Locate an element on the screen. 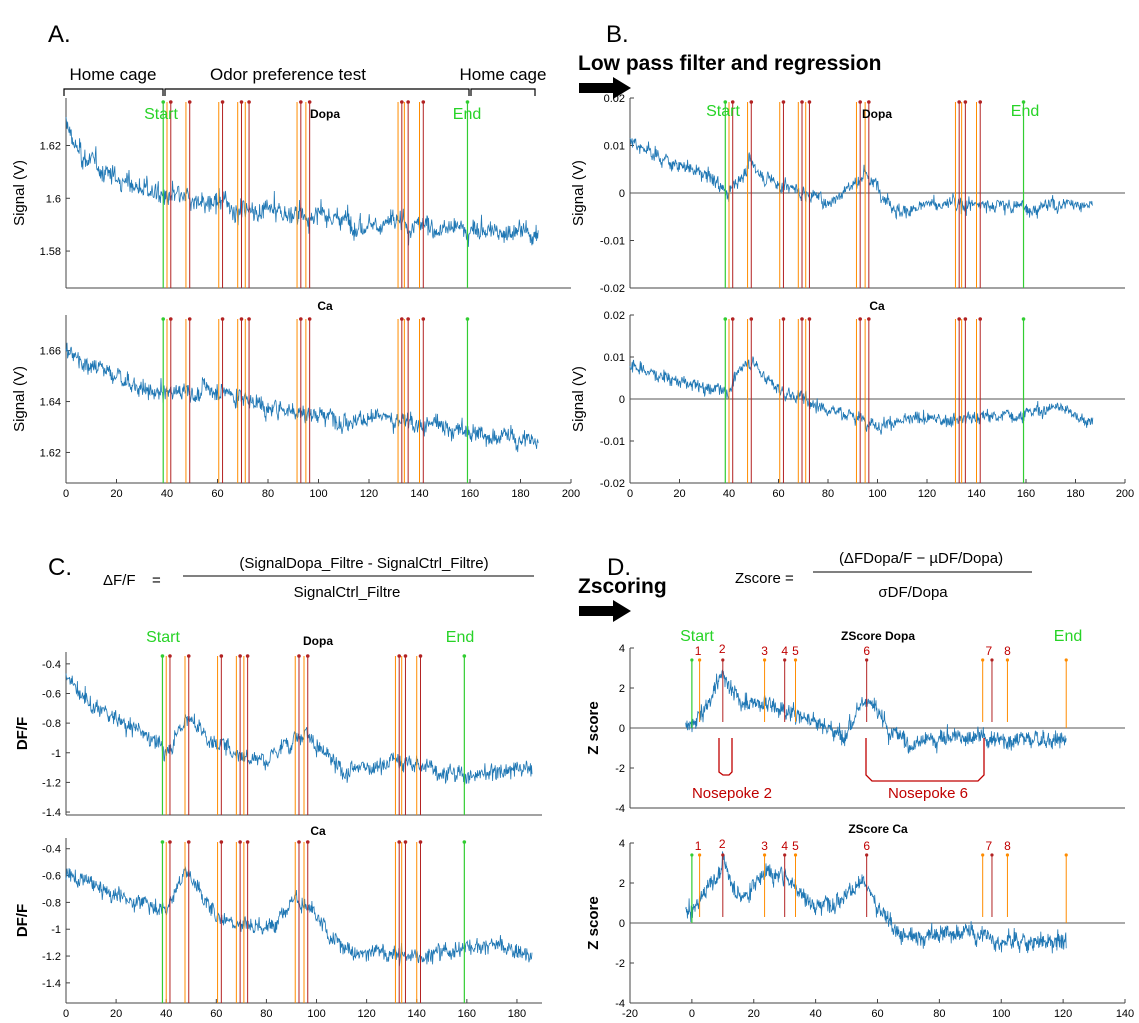 This screenshot has height=1023, width=1139. panel-b2-start-dot is located at coordinates (725, 319).